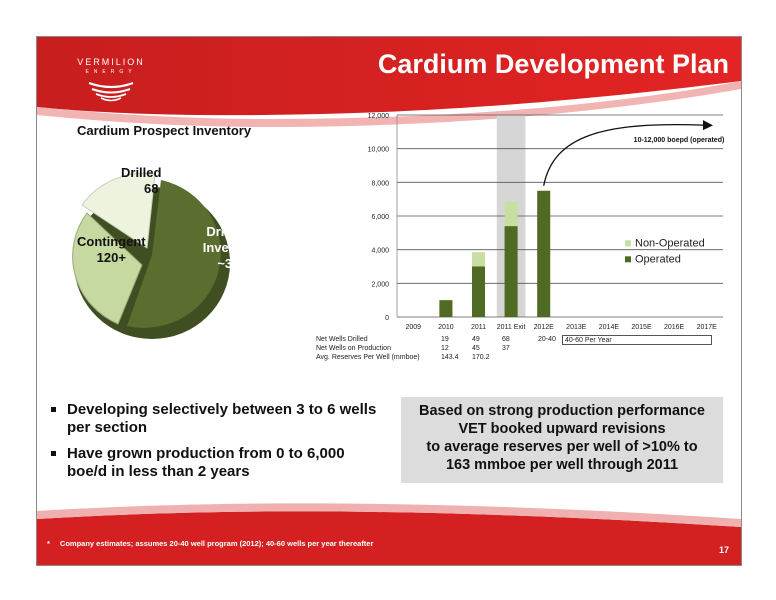 This screenshot has width=776, height=600. What do you see at coordinates (111, 62) in the screenshot?
I see `logo-wordmark: VERMILION` at bounding box center [111, 62].